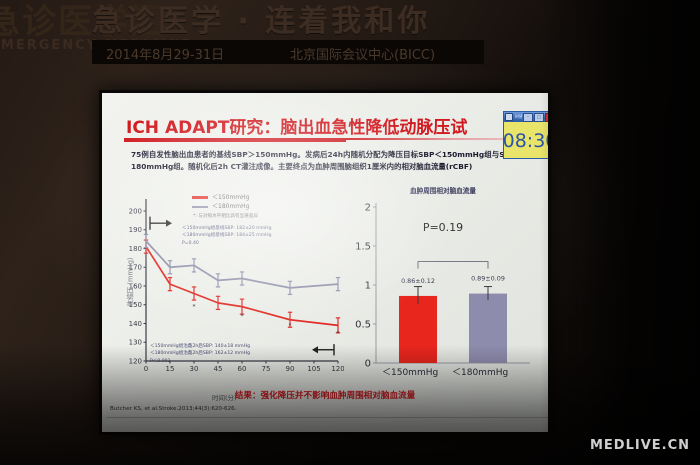  Describe the element at coordinates (135, 211) in the screenshot. I see `svg-text: 200` at that location.